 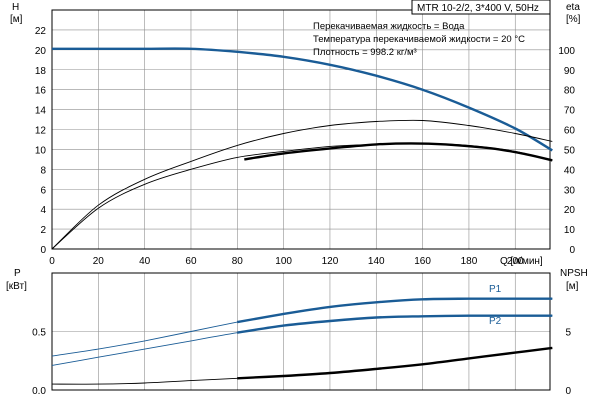 I want to click on top-y-right-tick-label: 80, so click(x=570, y=91).